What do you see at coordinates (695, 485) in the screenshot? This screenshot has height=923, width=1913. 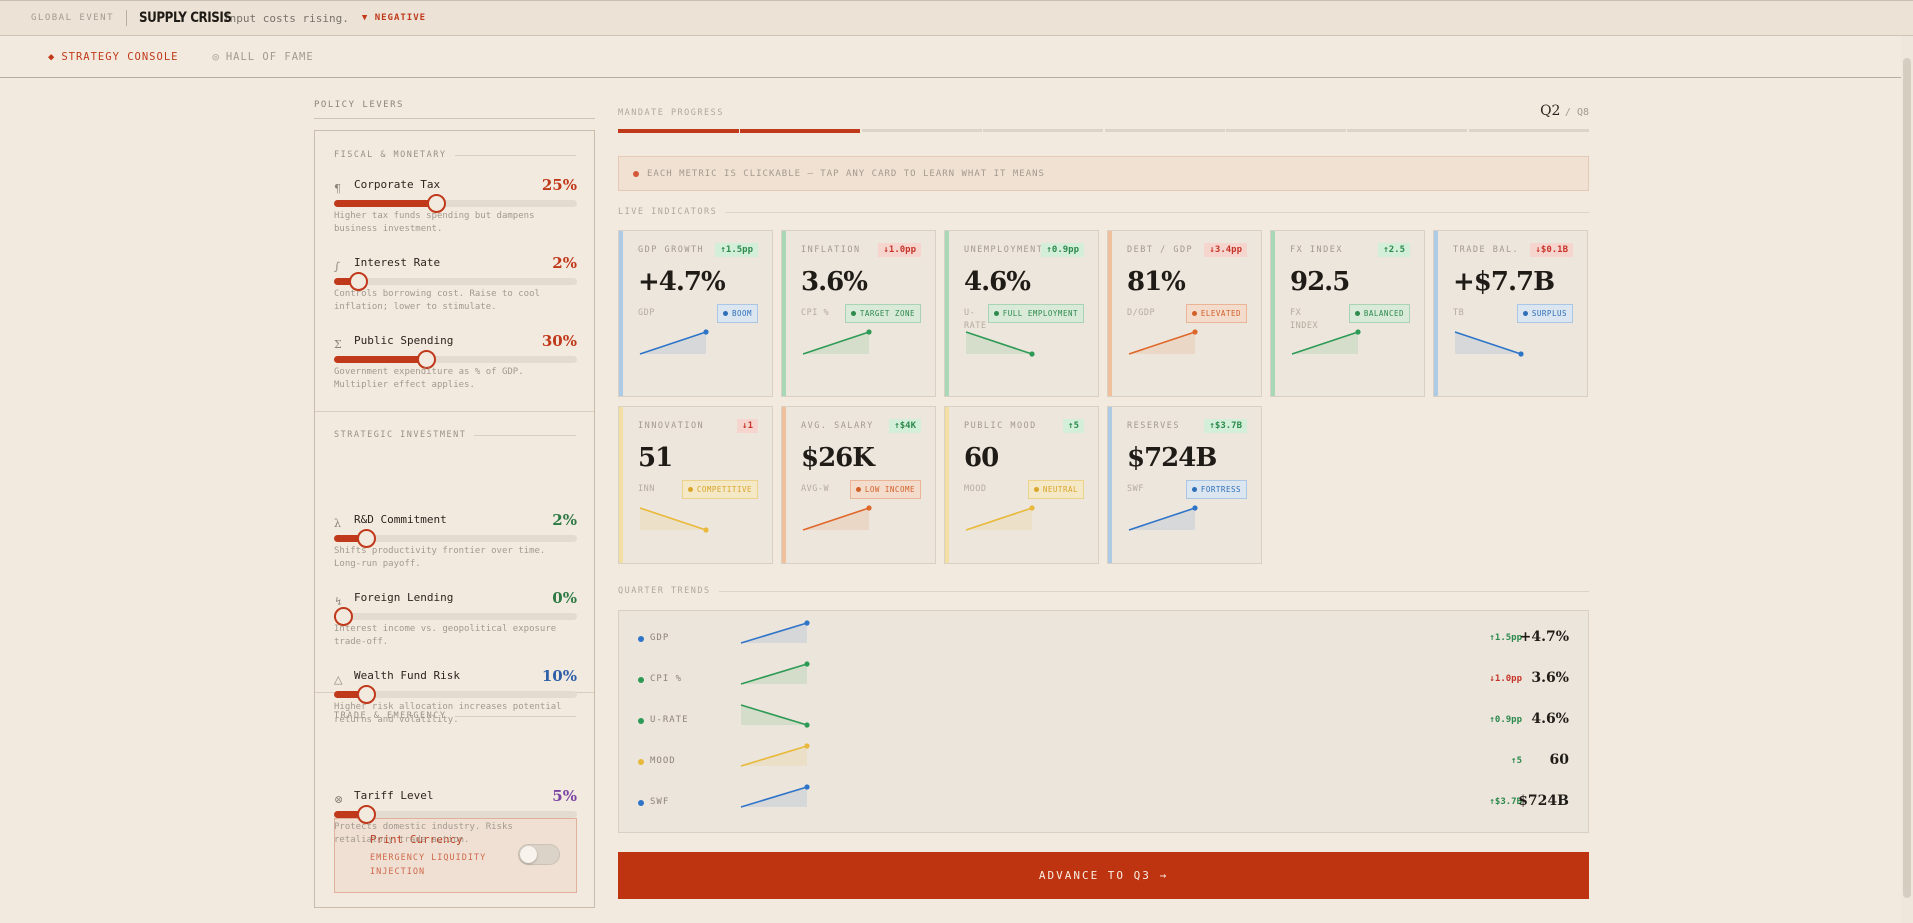 I see `metric-card-innovation: INNOVATION ↓1 51 INN COMPETITIVE` at bounding box center [695, 485].